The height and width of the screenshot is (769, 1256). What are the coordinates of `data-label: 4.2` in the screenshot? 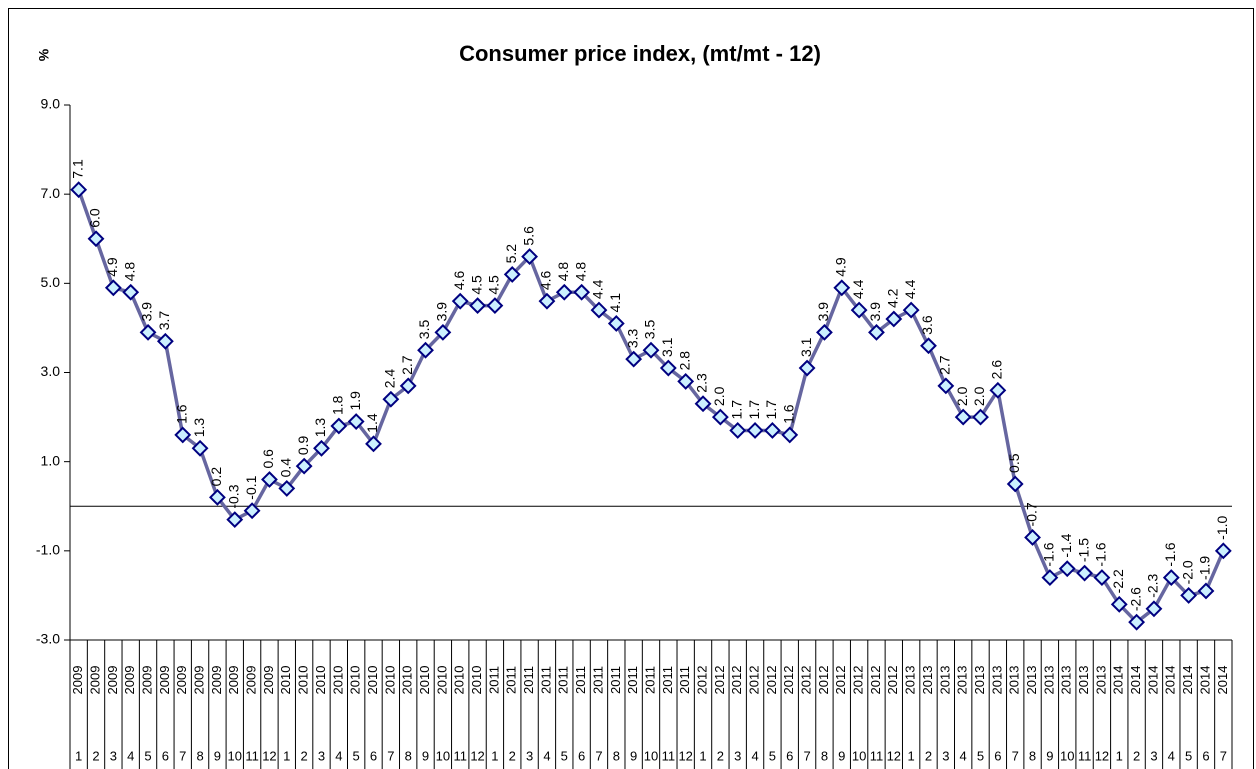 It's located at (893, 298).